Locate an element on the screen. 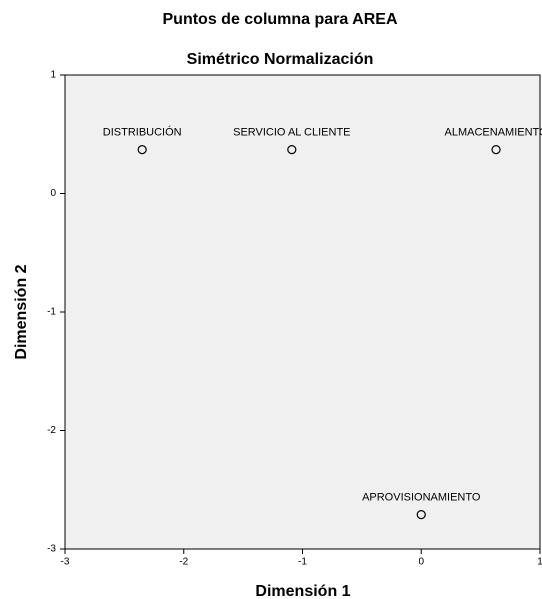 The image size is (542, 599). point-label: DISTRIBUCIÓN is located at coordinates (142, 132).